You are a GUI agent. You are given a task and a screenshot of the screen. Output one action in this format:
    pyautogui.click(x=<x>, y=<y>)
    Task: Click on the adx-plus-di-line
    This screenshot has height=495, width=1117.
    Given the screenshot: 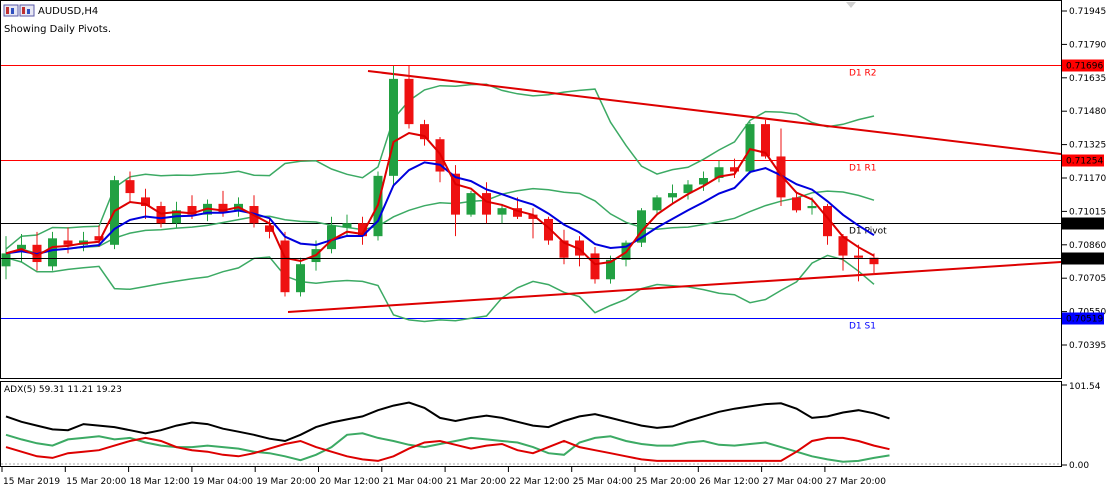 What is the action you would take?
    pyautogui.click(x=447, y=447)
    